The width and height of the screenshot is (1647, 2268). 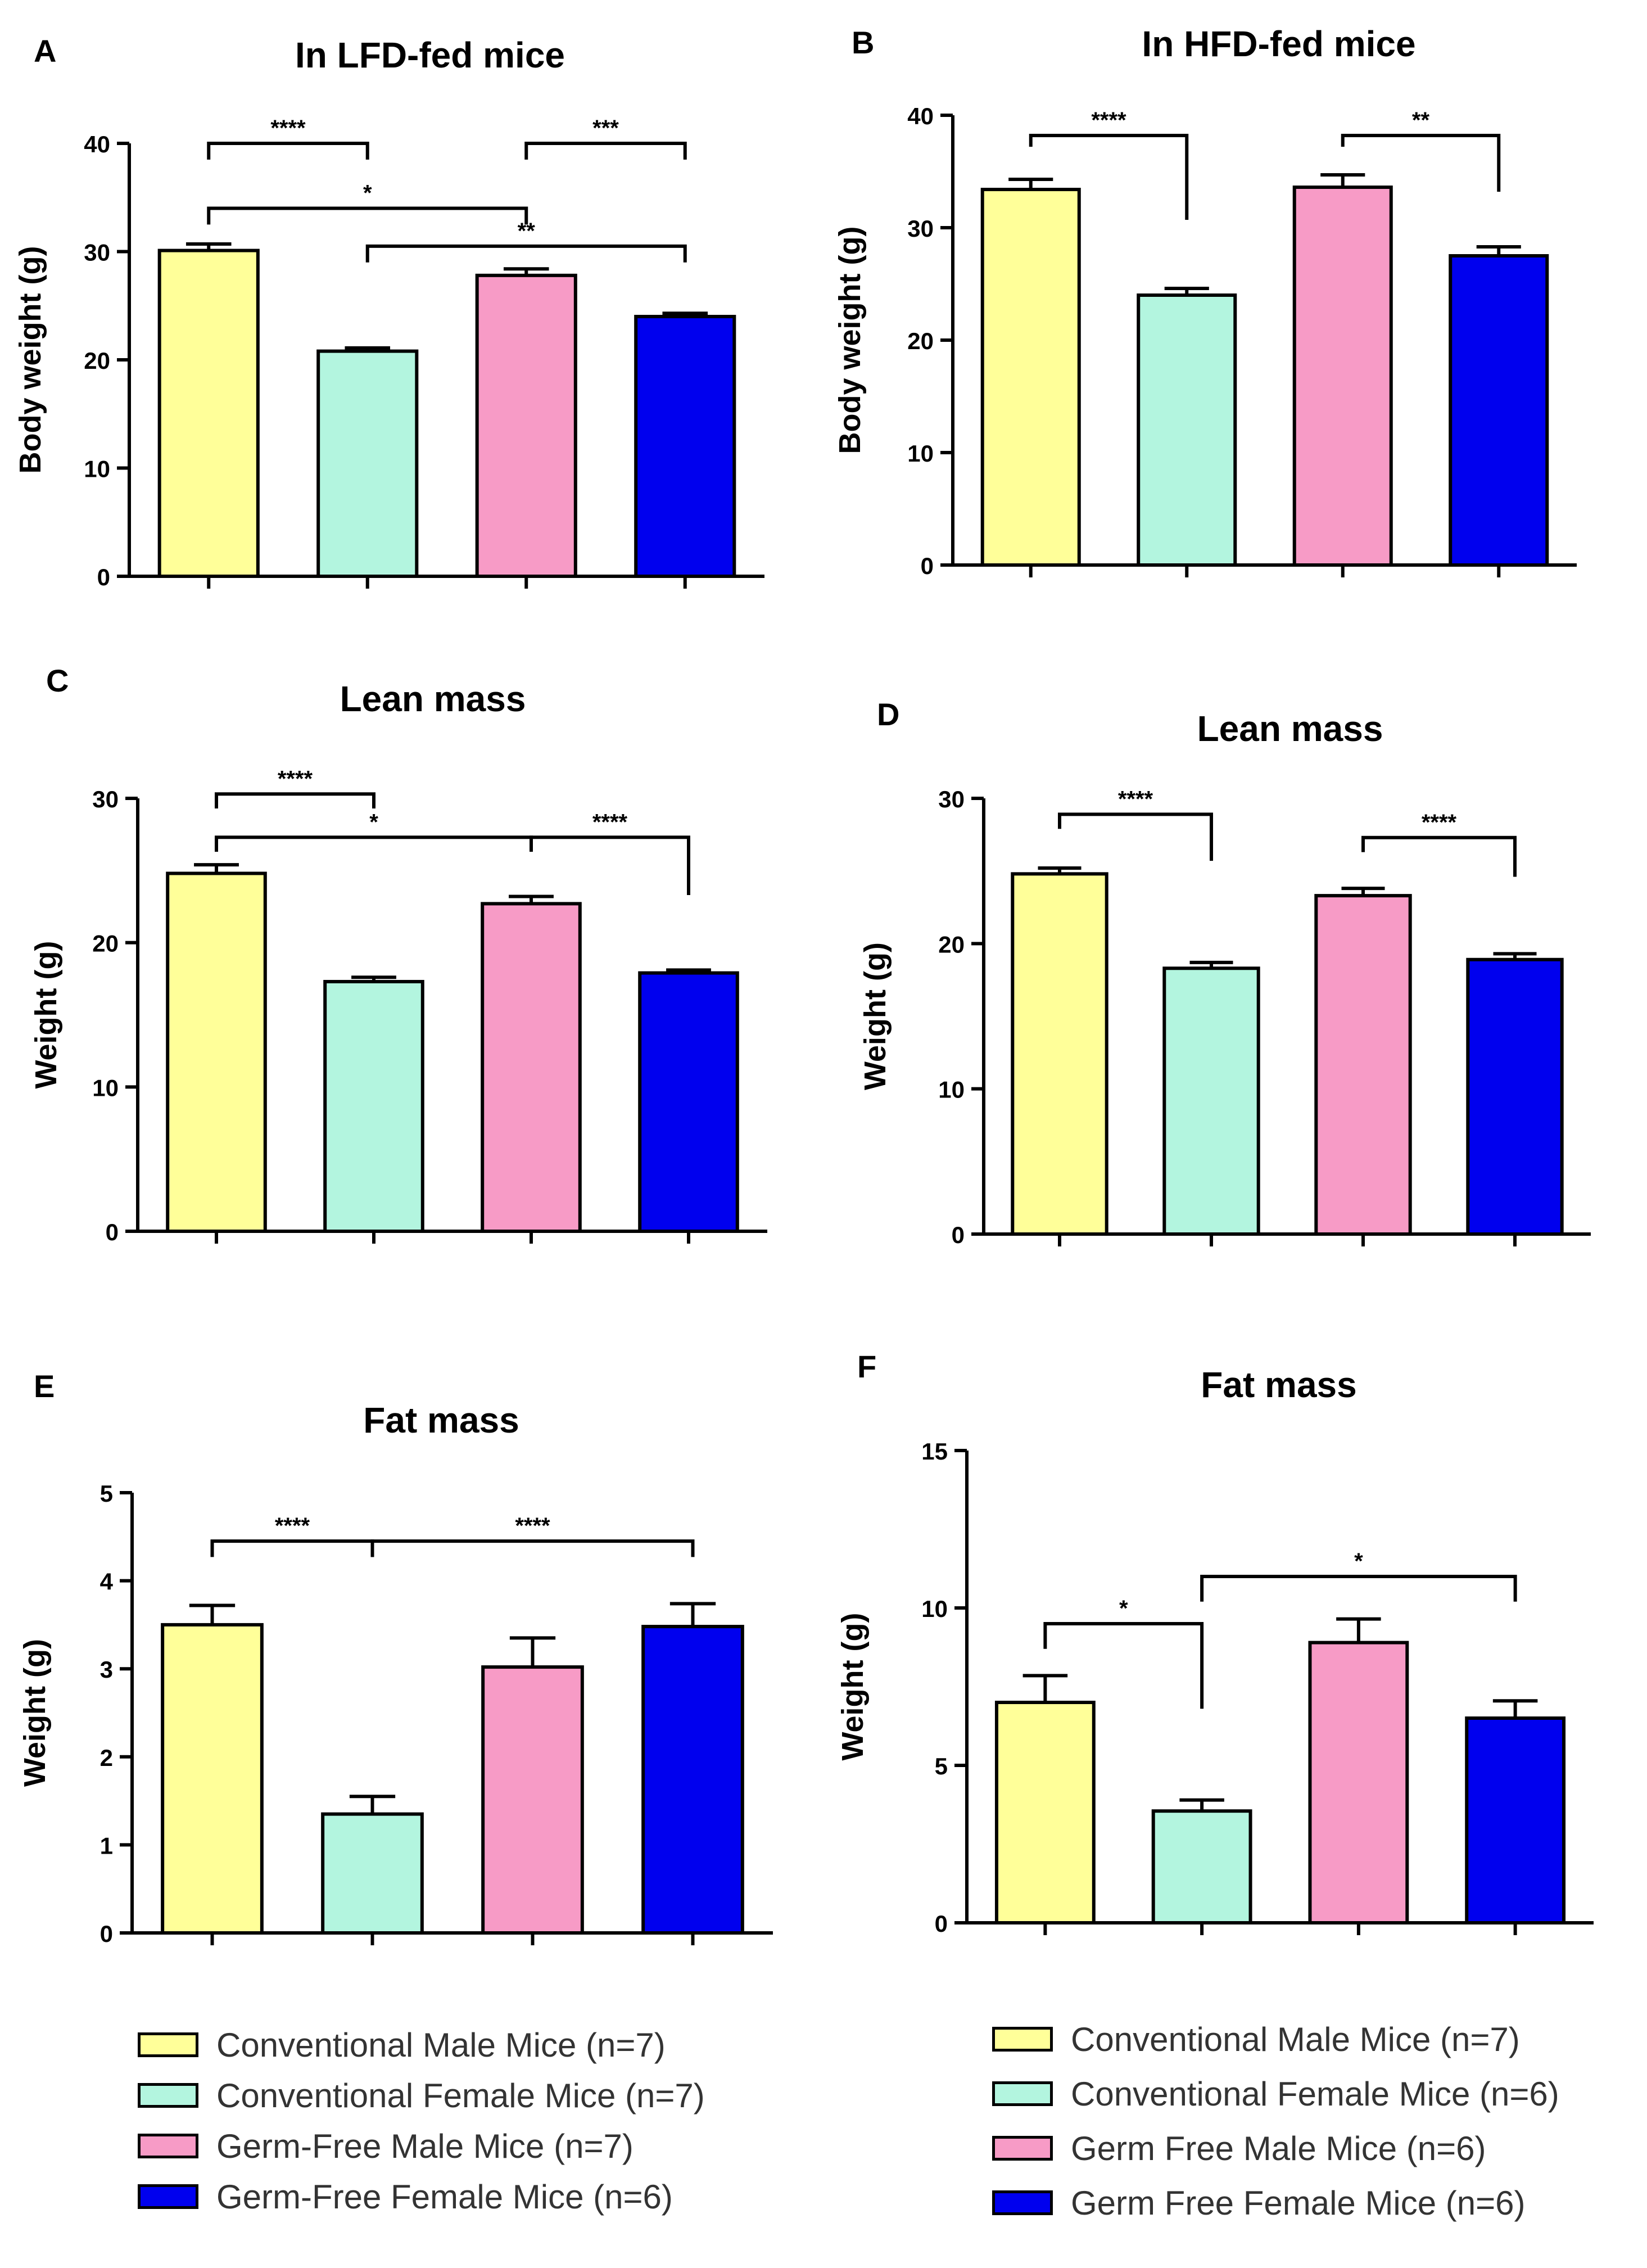 What do you see at coordinates (425, 2146) in the screenshot?
I see `legend-label: Germ-Free Male Mice (n=7)` at bounding box center [425, 2146].